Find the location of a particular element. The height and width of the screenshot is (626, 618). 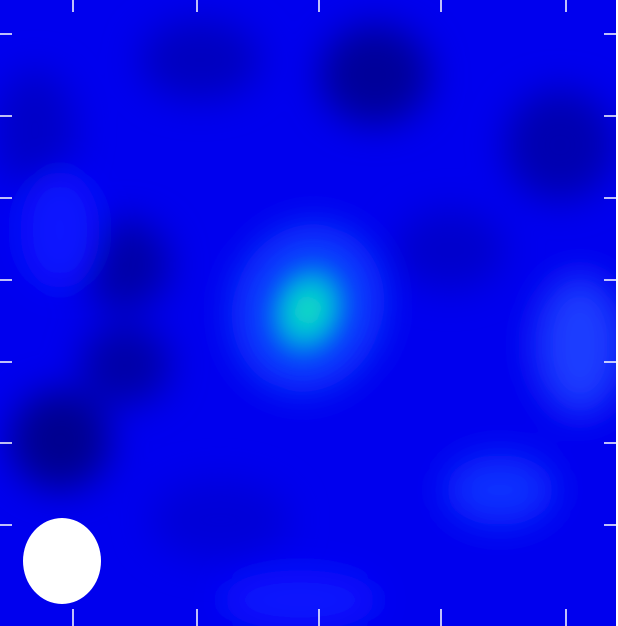

source-core is located at coordinates (308, 310).